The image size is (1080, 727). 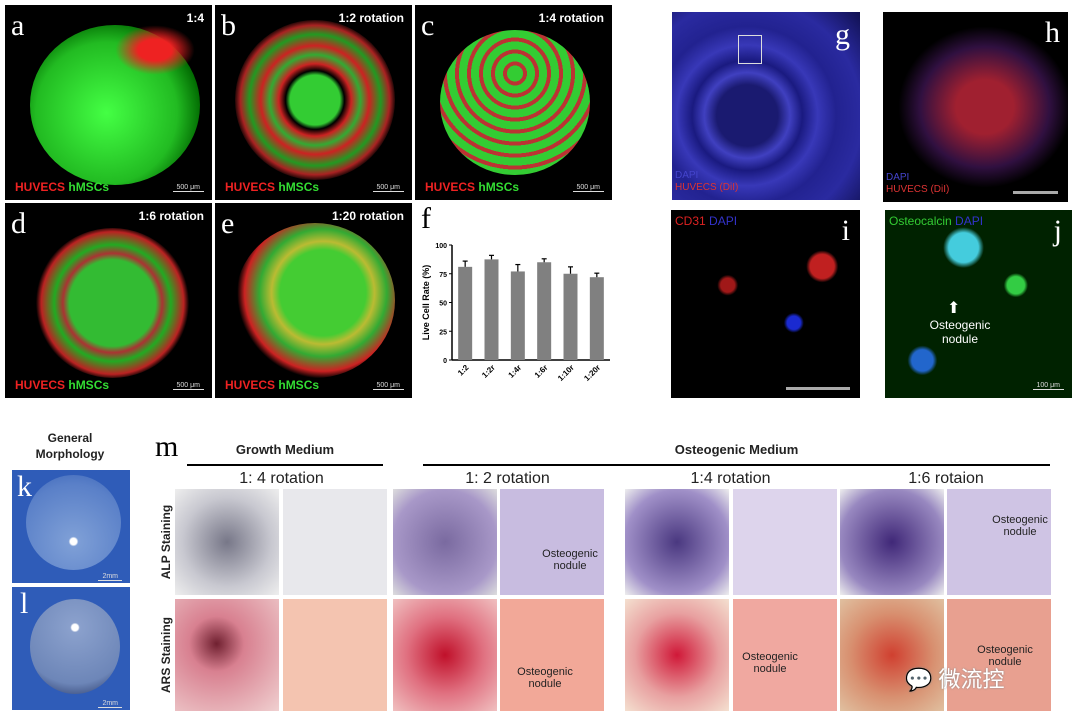 I want to click on panel-g: g DAPI HUVECS (DiI), so click(x=766, y=106).